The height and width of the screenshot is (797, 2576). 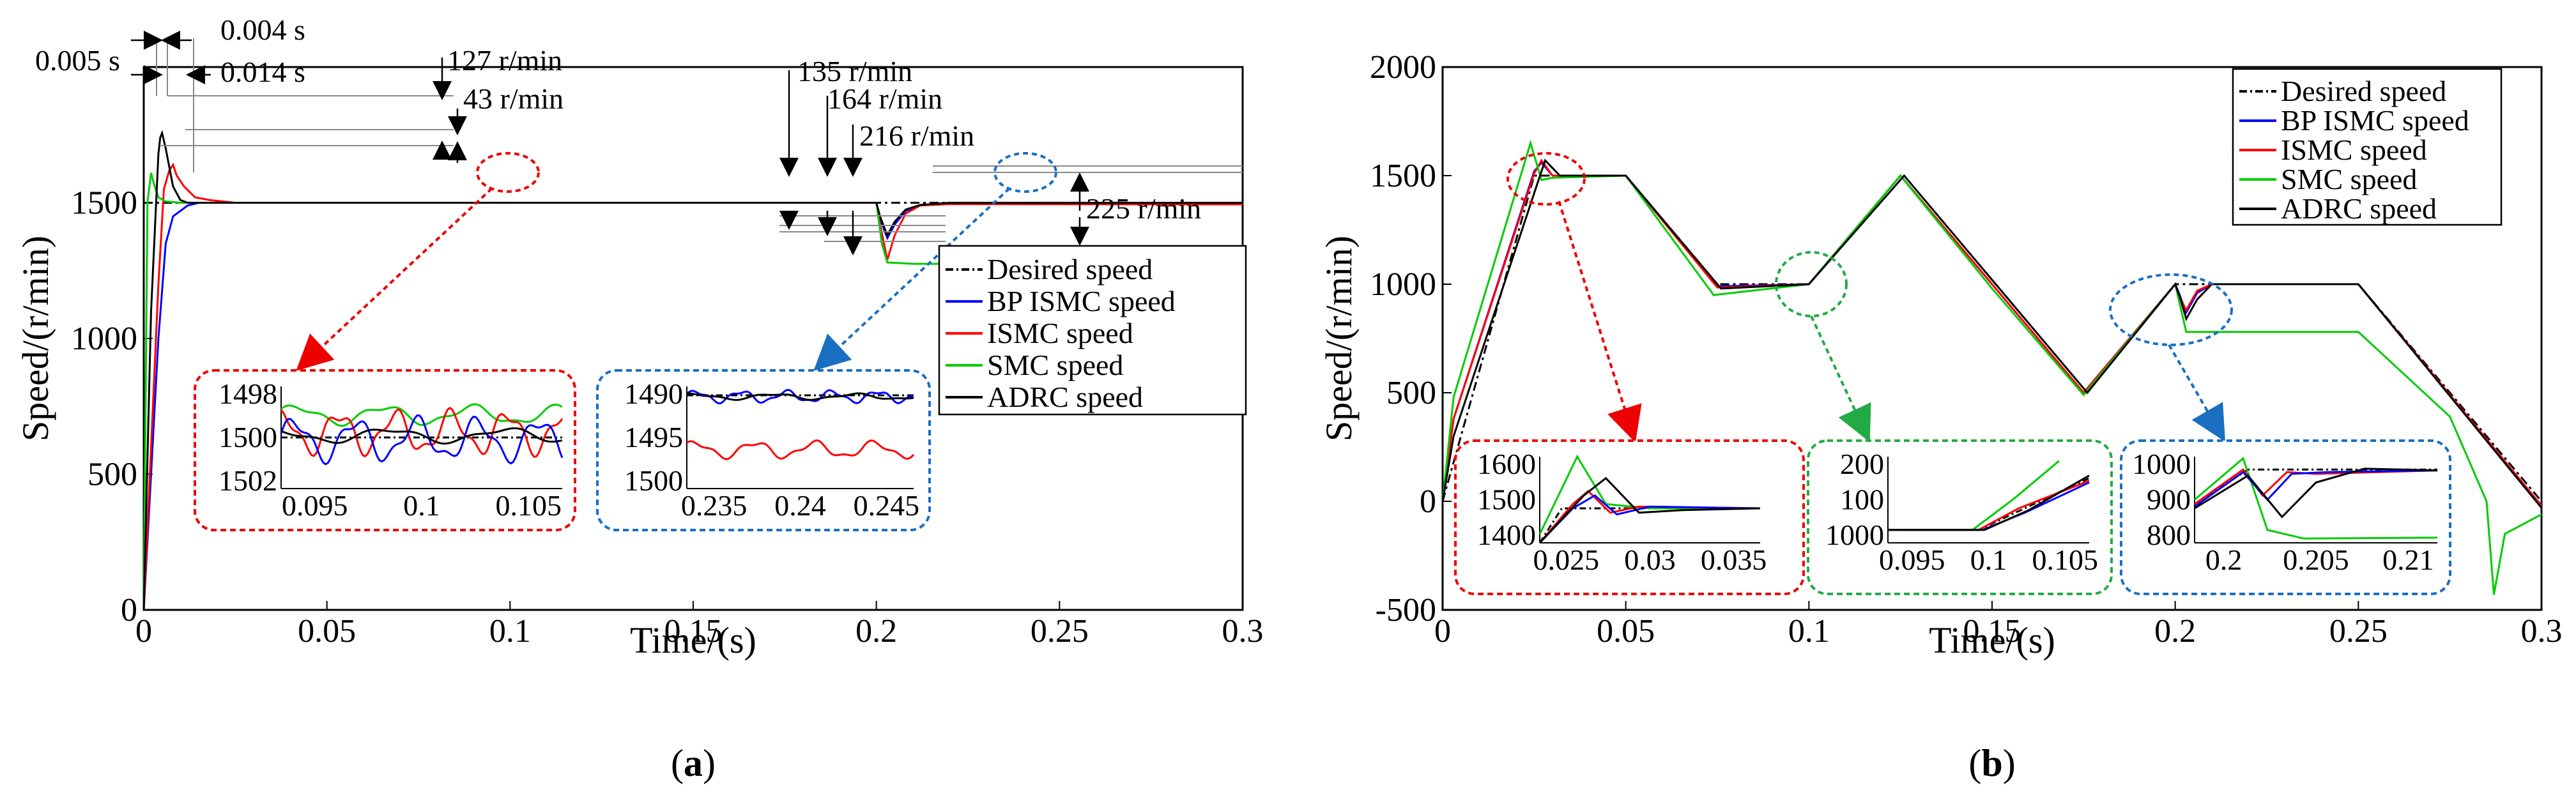 I want to click on annot-t2: 0.004 s, so click(x=262, y=29).